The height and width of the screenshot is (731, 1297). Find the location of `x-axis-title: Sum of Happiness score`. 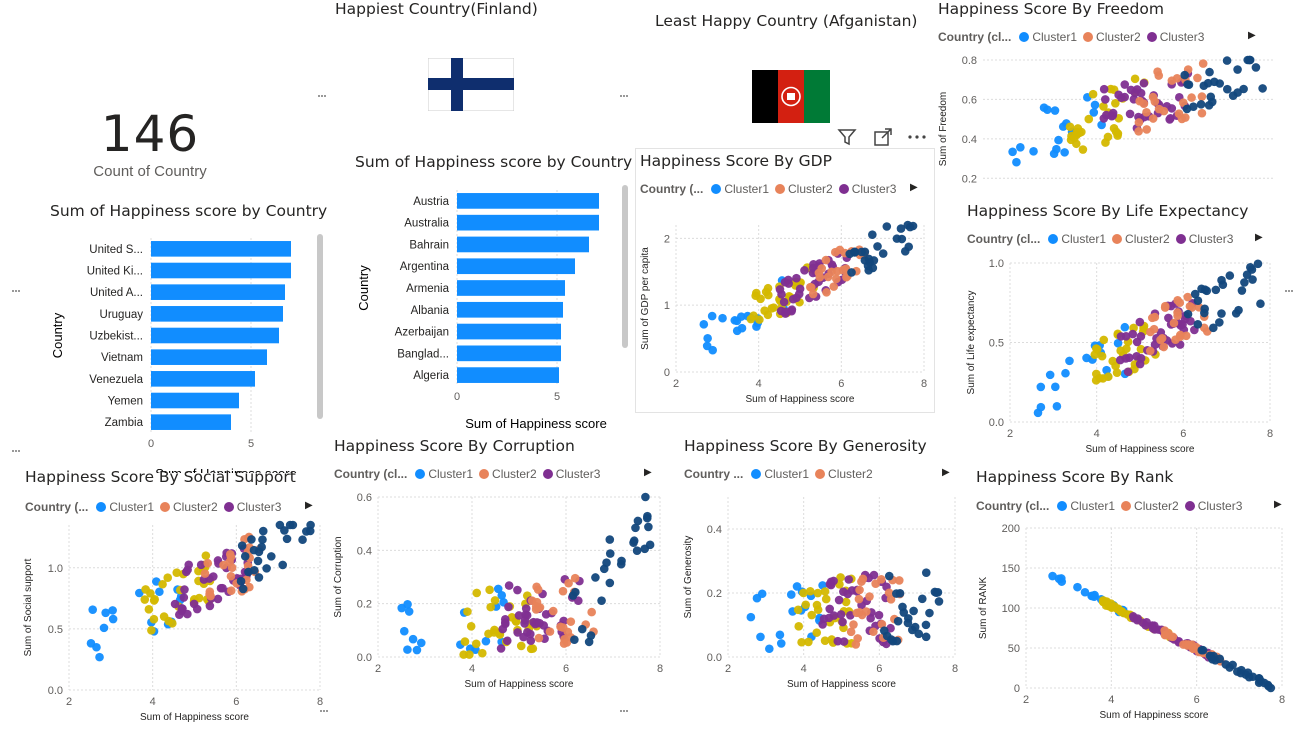

x-axis-title: Sum of Happiness score is located at coordinates (1140, 449).